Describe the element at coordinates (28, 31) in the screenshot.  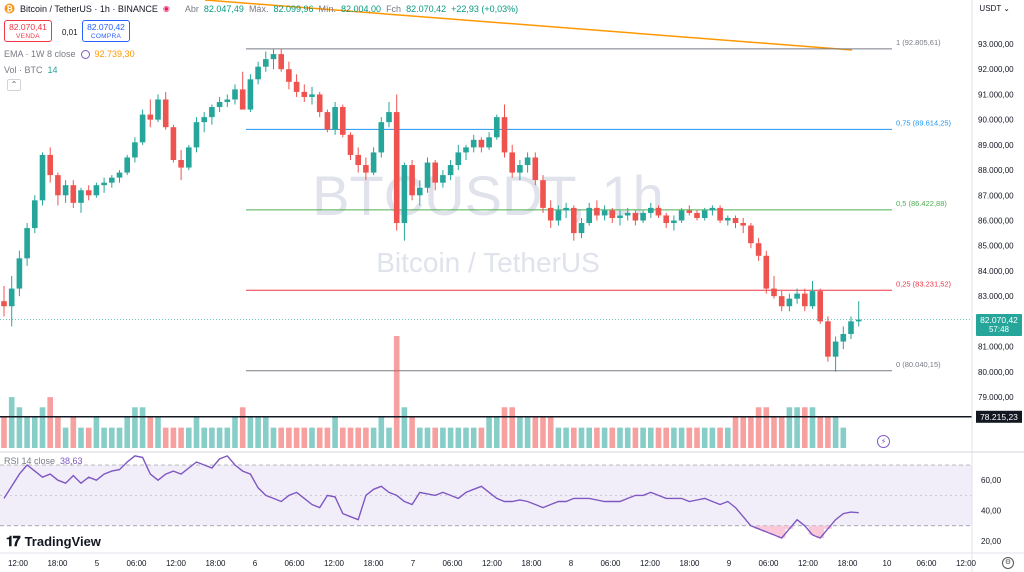
I see `sell-button: 82.070,41 VENDA` at that location.